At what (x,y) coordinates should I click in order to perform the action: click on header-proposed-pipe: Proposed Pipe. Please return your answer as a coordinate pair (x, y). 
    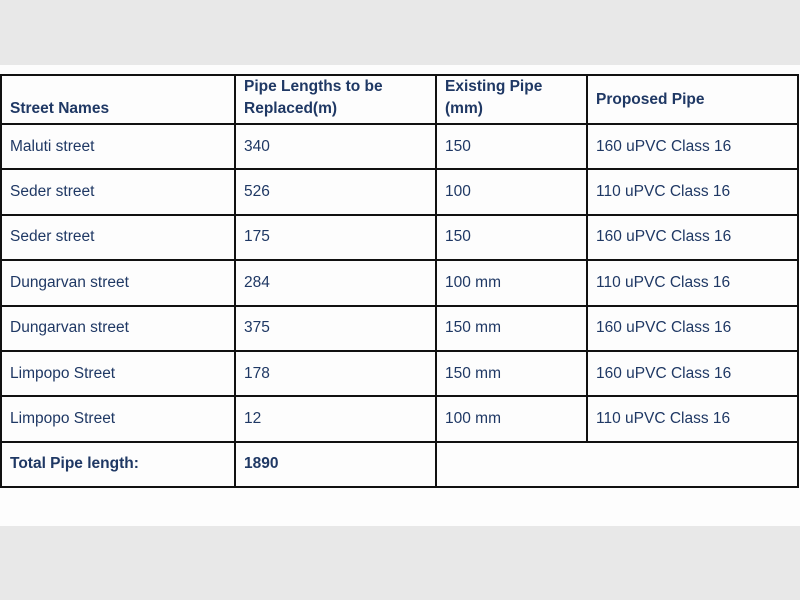
    Looking at the image, I should click on (692, 99).